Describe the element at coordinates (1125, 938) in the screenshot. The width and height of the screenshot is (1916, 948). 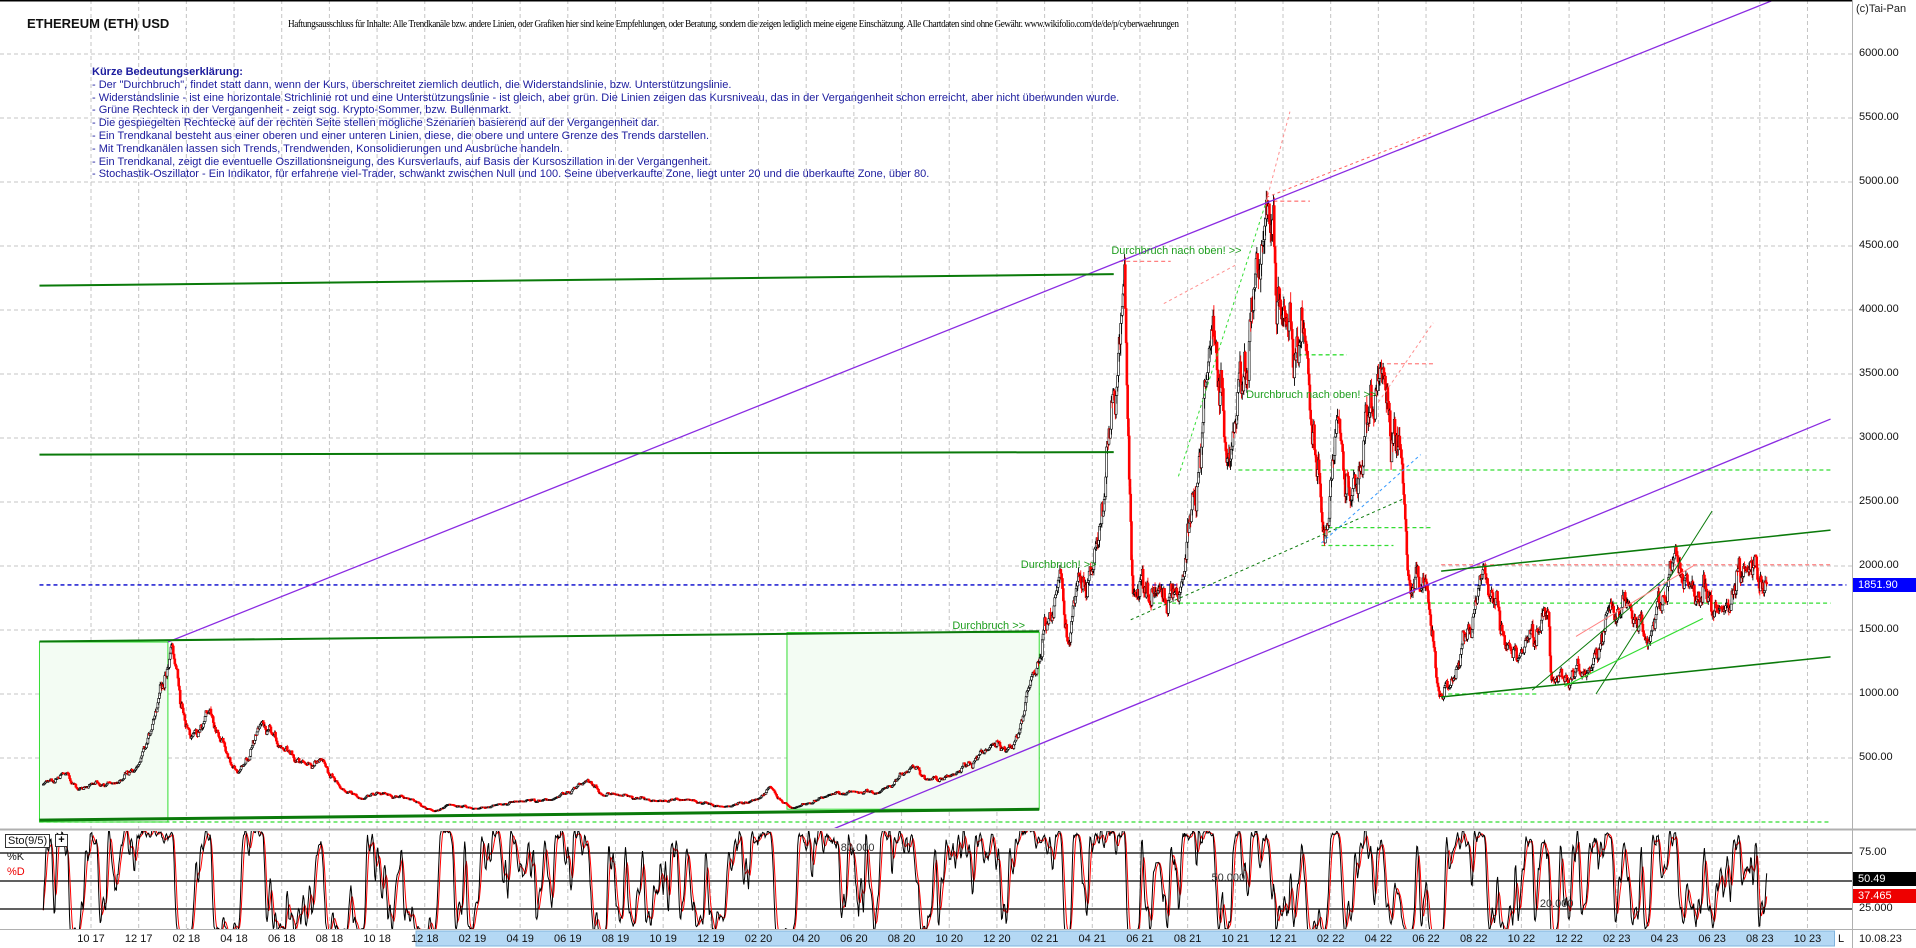
I see `date-axis-highlight` at that location.